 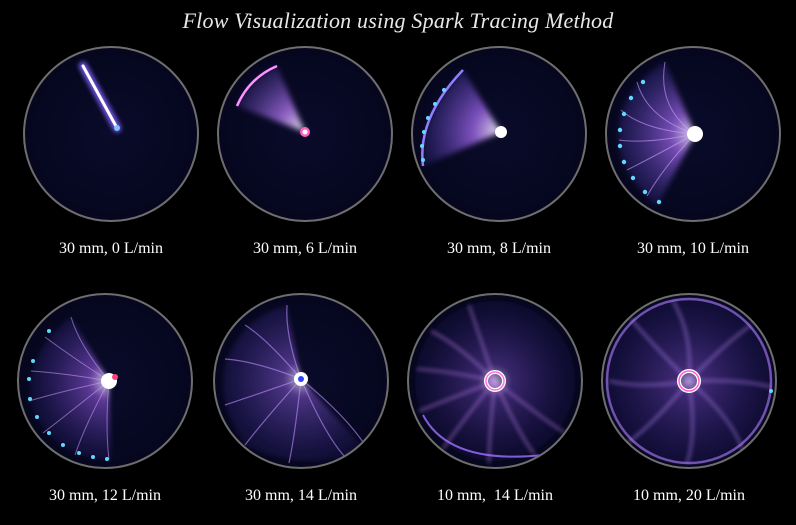 What do you see at coordinates (499, 248) in the screenshot?
I see `panel-caption-3: 30 mm, 8 L/min` at bounding box center [499, 248].